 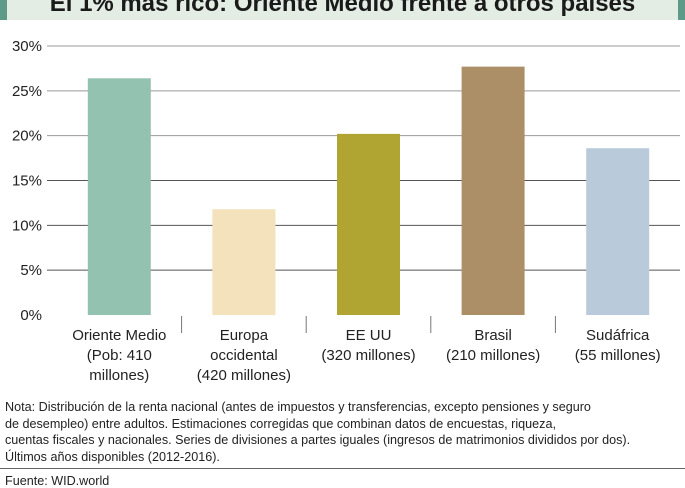 What do you see at coordinates (244, 375) in the screenshot?
I see `category-label: (420 millones)` at bounding box center [244, 375].